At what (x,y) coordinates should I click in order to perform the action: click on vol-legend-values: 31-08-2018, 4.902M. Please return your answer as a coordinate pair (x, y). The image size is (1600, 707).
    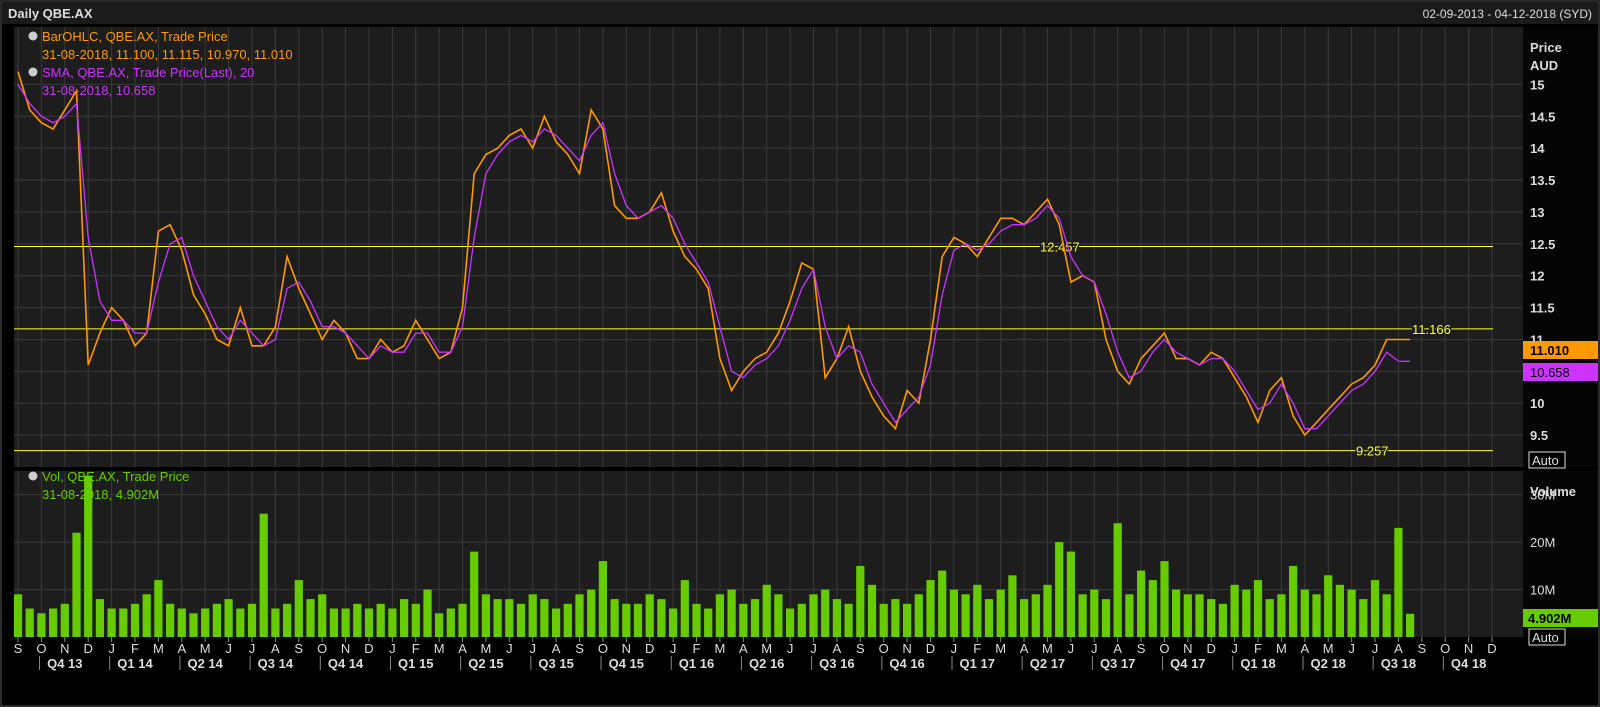
    Looking at the image, I should click on (100, 494).